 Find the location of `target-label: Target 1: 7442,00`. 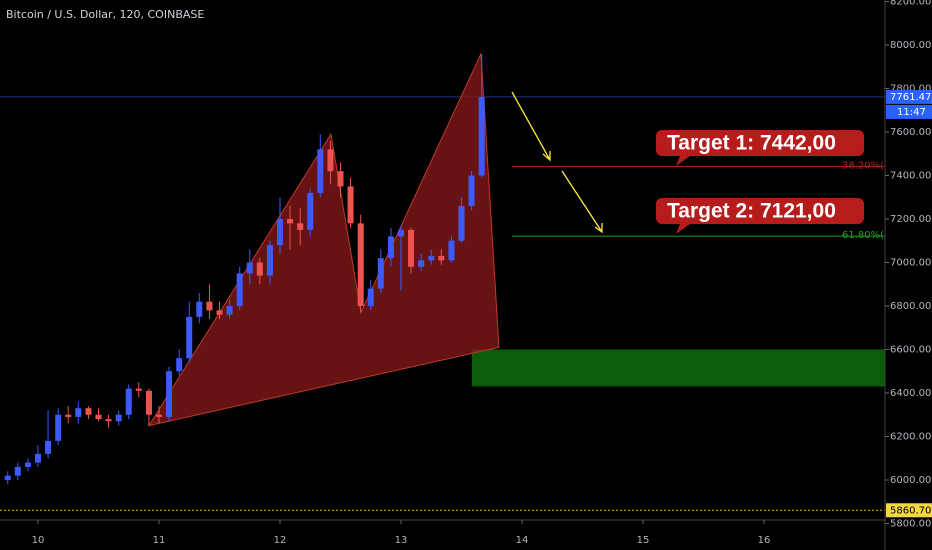

target-label: Target 1: 7442,00 is located at coordinates (760, 148).